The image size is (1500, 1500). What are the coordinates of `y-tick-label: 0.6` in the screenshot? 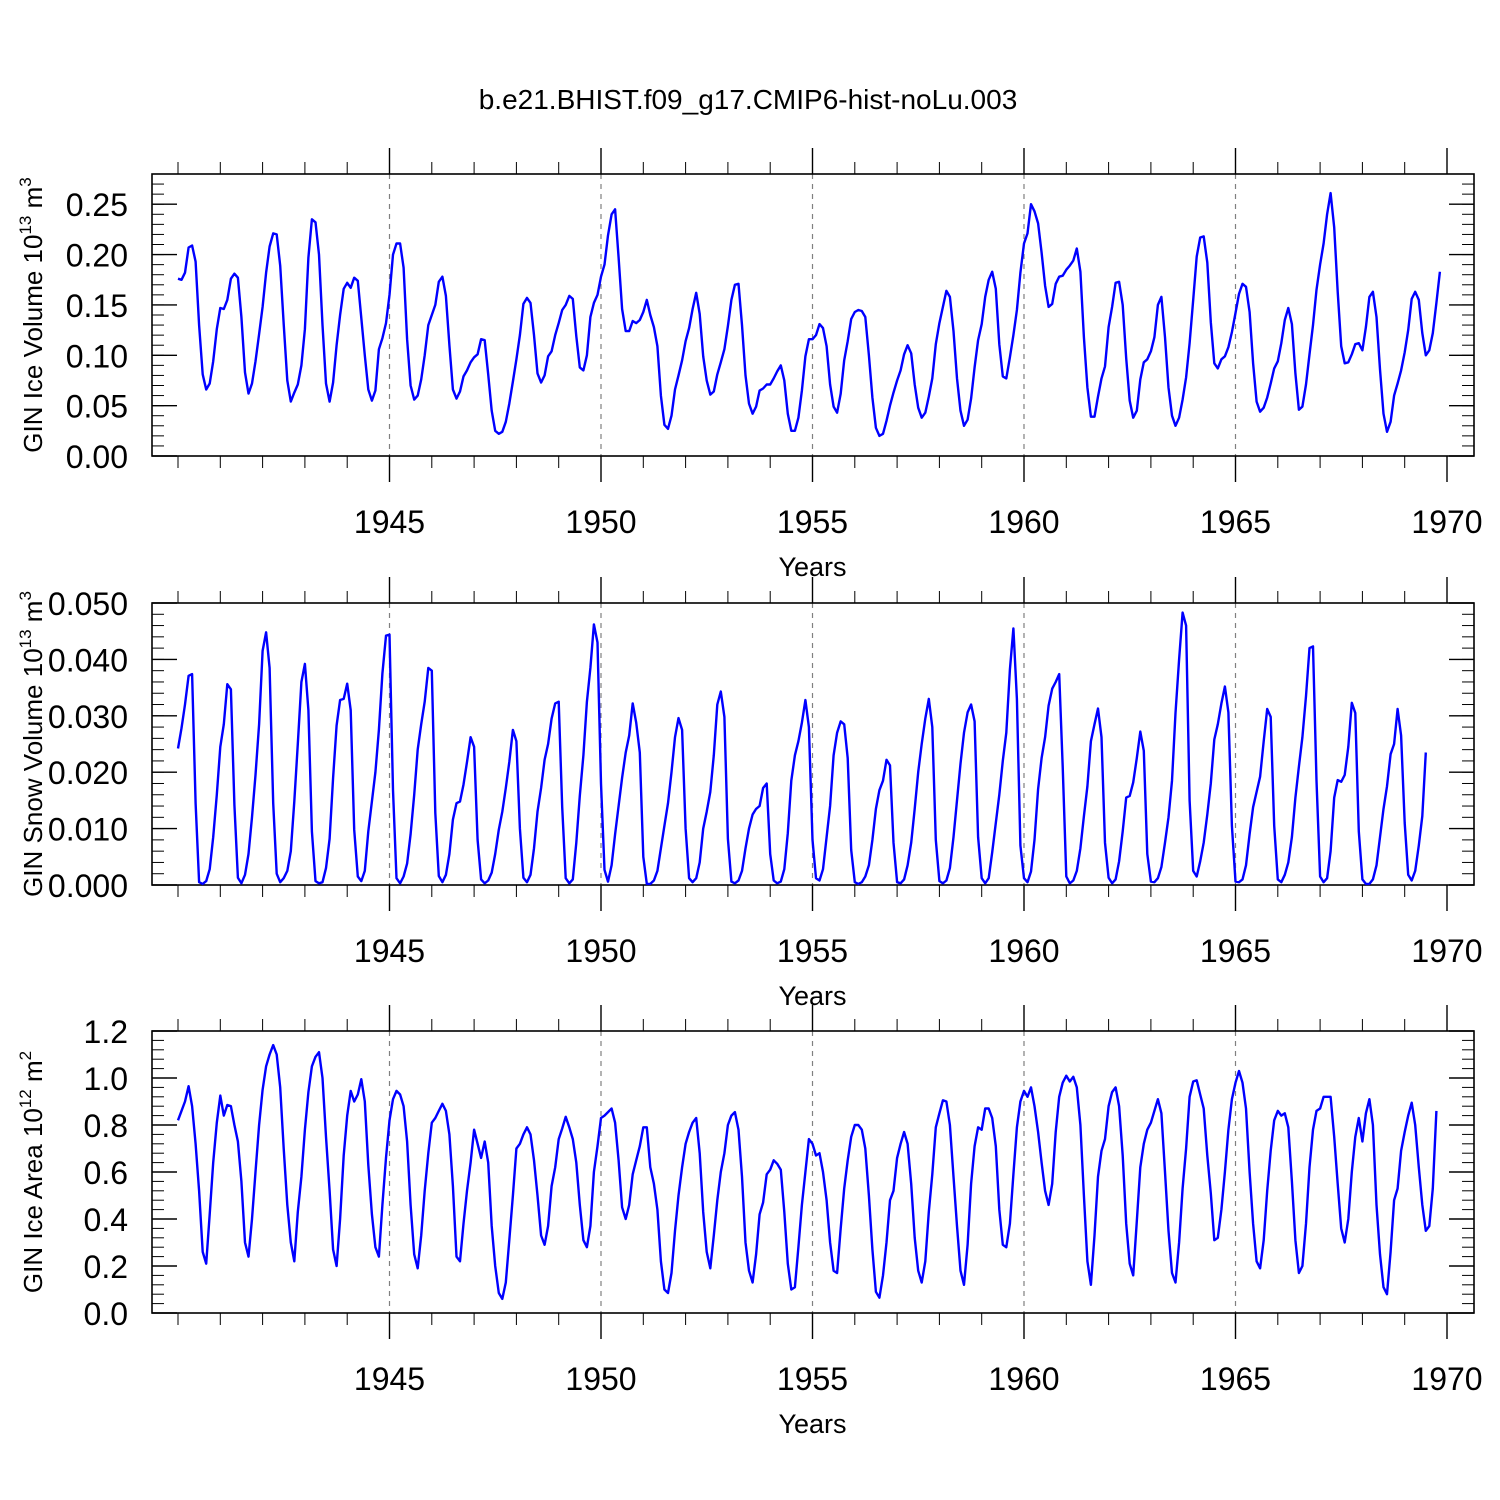 It's located at (106, 1173).